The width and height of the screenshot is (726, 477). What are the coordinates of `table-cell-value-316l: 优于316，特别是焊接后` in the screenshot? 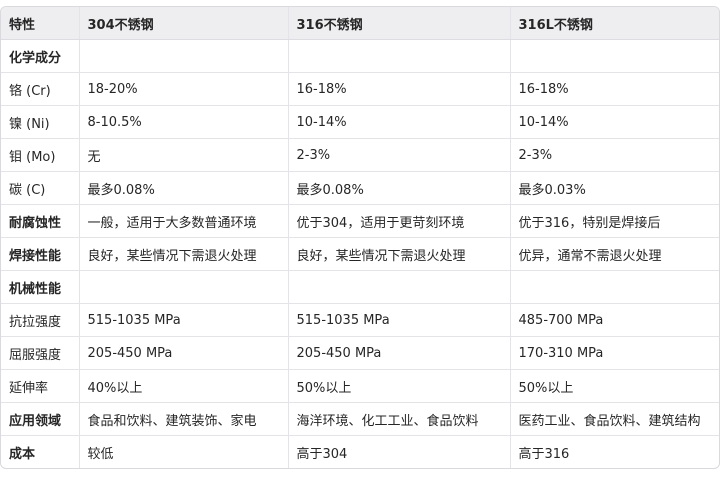 It's located at (614, 221).